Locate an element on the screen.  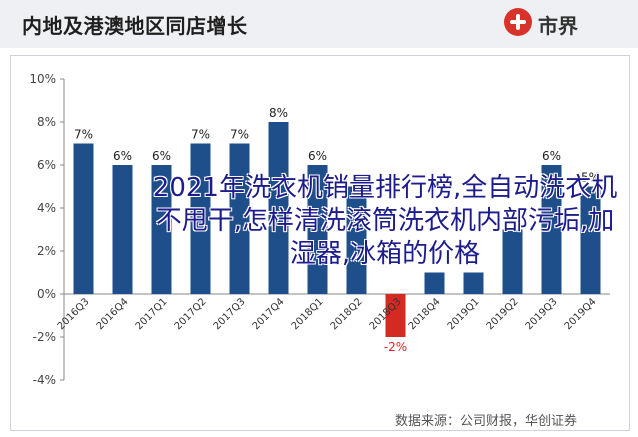
page-title: 内地及港澳地区同店增长 is located at coordinates (135, 26).